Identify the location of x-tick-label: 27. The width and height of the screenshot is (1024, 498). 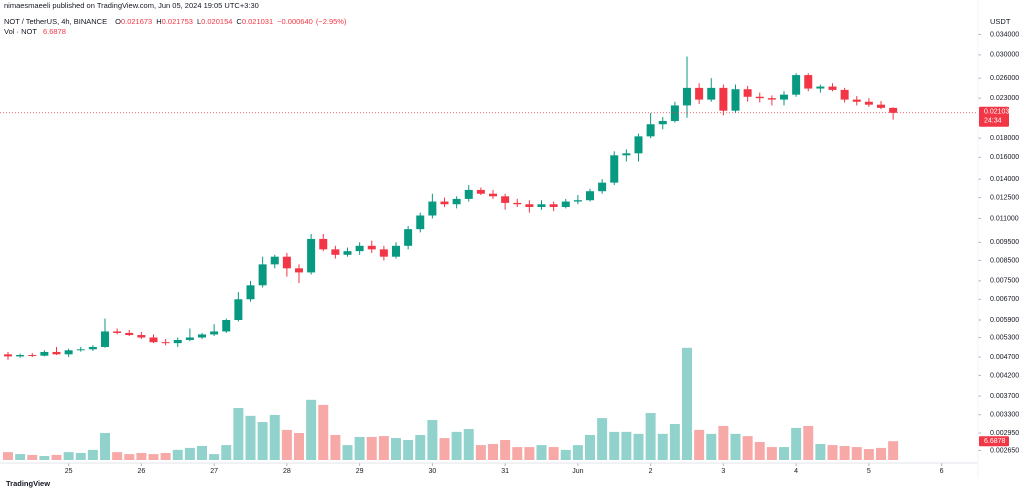
(214, 471).